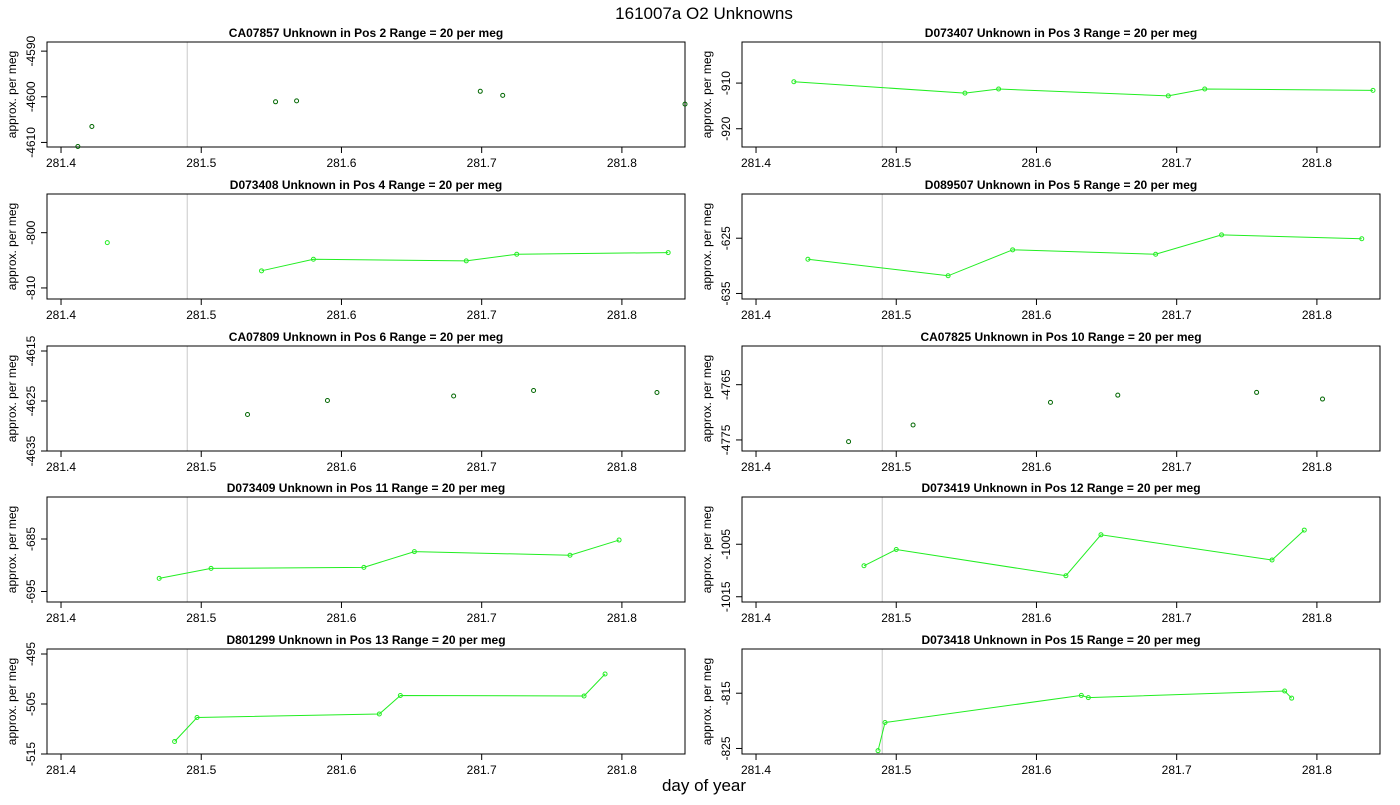  Describe the element at coordinates (726, 748) in the screenshot. I see `y-tick-label: -825` at that location.